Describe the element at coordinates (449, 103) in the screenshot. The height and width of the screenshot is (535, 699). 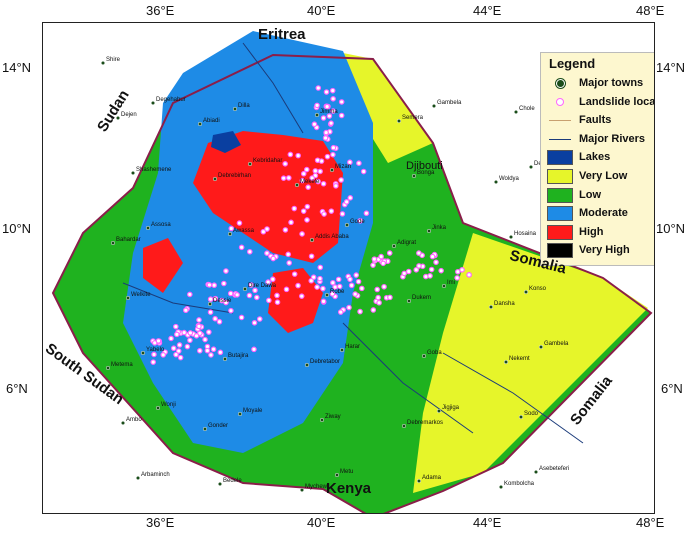
I see `town-label: Gambela` at that location.